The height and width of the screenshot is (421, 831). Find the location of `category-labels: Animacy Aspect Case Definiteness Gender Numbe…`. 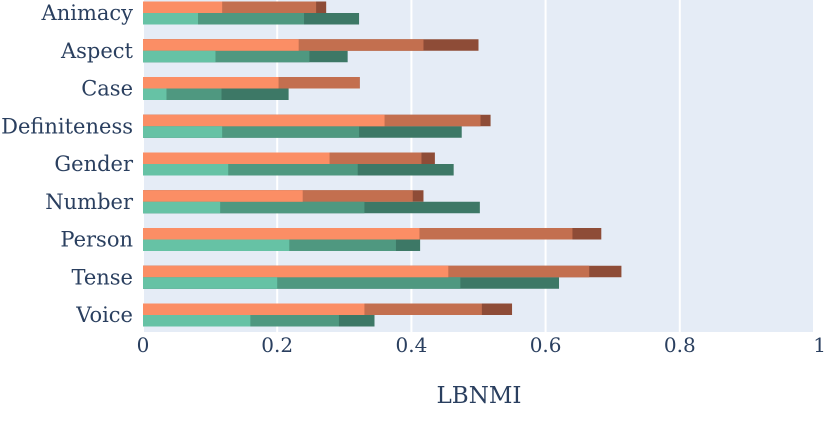

category-labels: Animacy Aspect Case Definiteness Gender Numbe… is located at coordinates (67, 164).